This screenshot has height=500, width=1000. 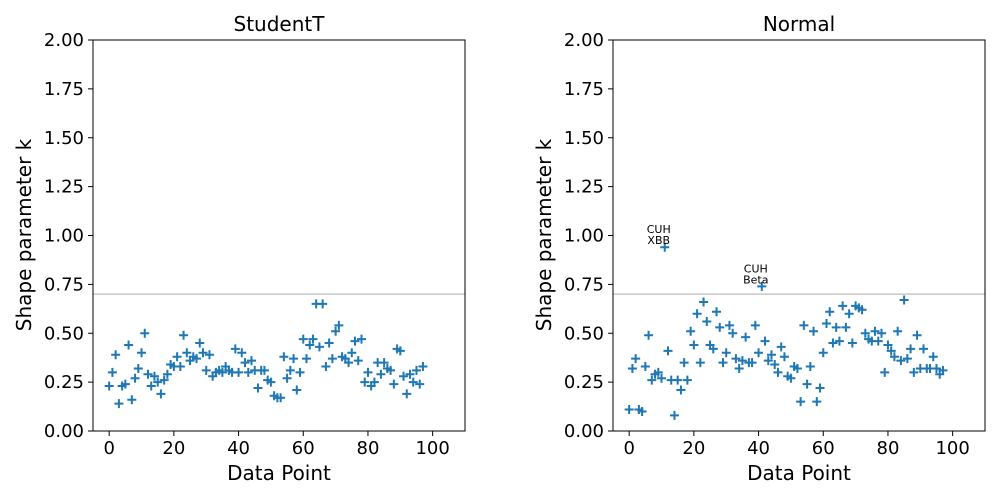 What do you see at coordinates (799, 24) in the screenshot?
I see `chart-title: Normal` at bounding box center [799, 24].